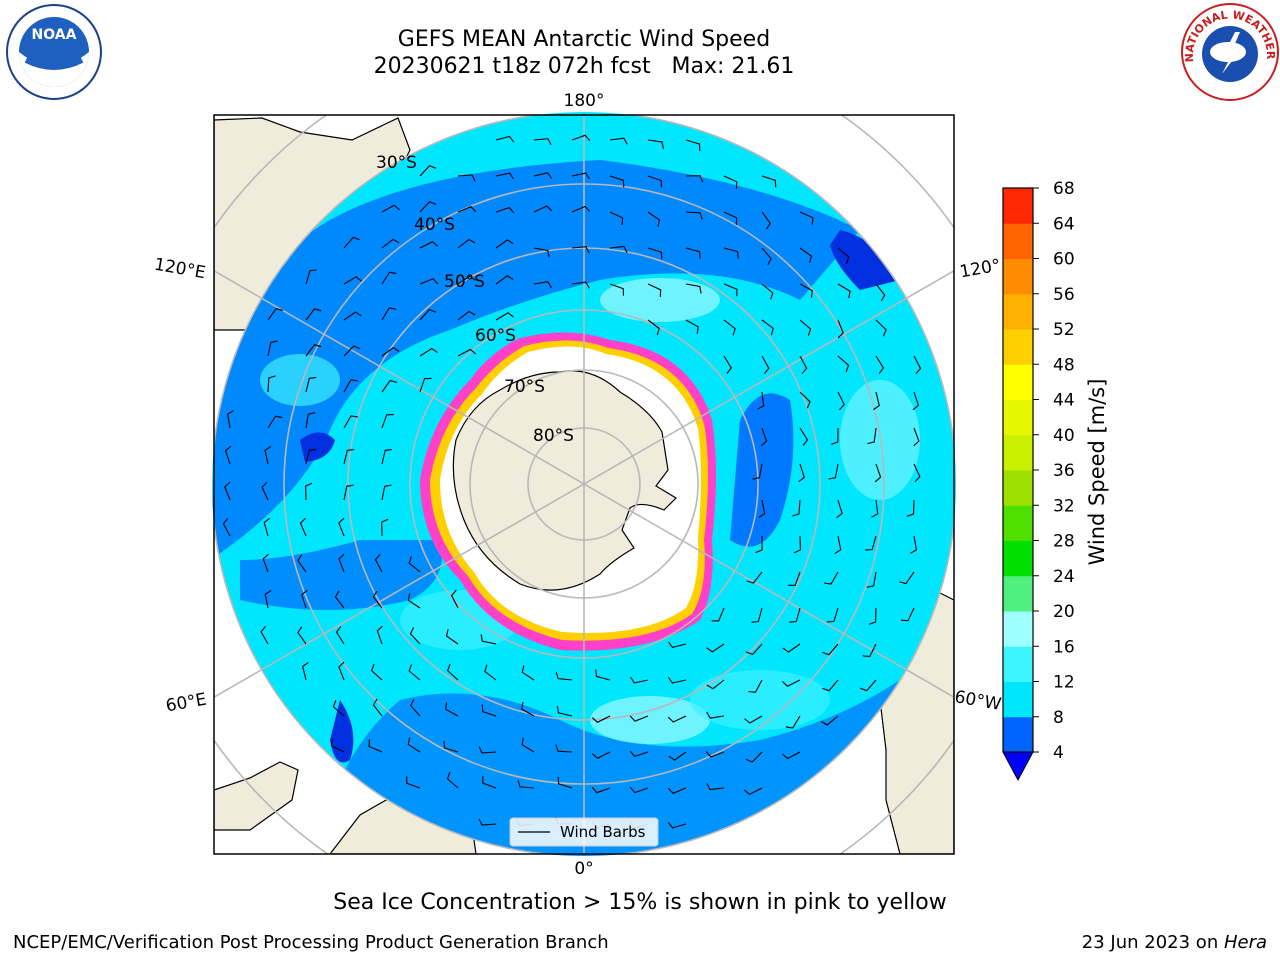  What do you see at coordinates (1245, 942) in the screenshot?
I see `footer-host: Hera` at bounding box center [1245, 942].